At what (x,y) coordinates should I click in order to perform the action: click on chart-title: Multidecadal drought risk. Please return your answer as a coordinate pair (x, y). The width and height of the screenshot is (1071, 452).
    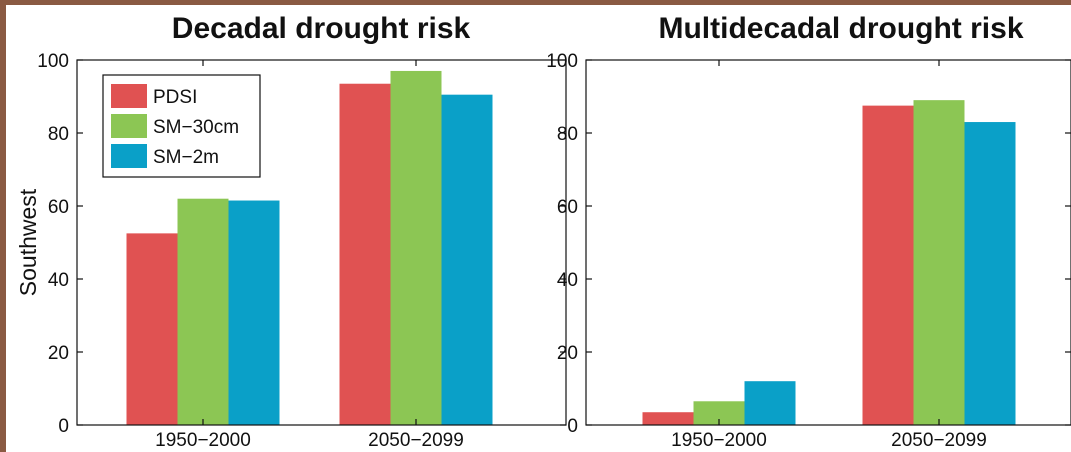
    Looking at the image, I should click on (840, 28).